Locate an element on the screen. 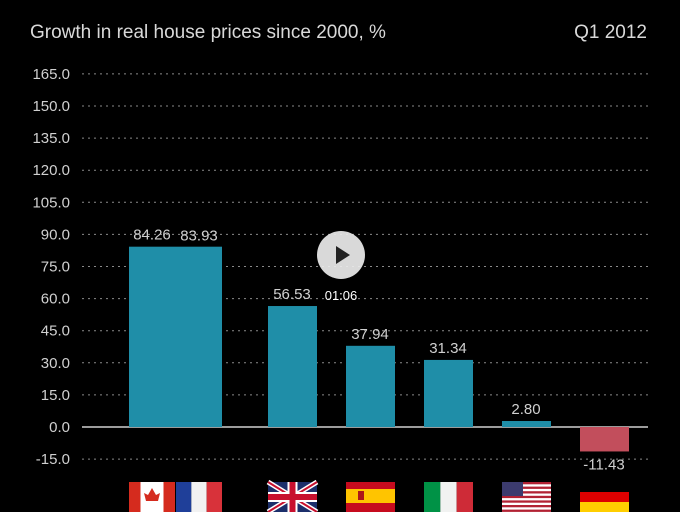  data-label: 56.53 is located at coordinates (292, 294).